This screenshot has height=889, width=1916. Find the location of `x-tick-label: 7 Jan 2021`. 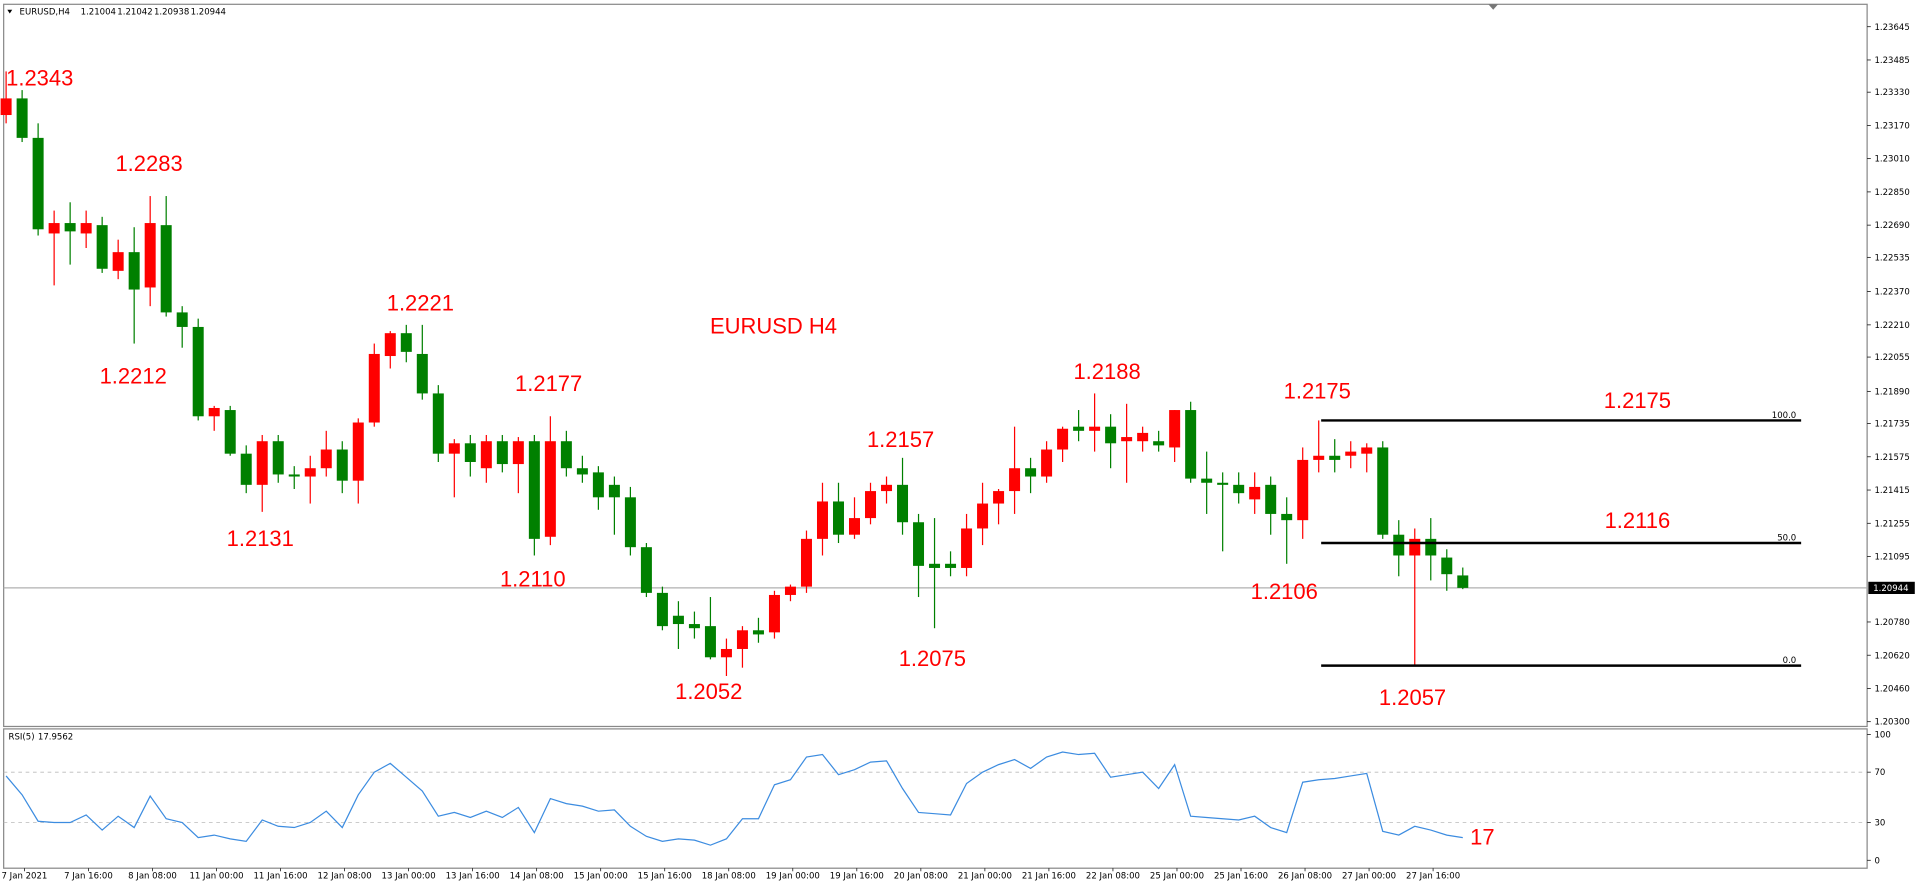

x-tick-label: 7 Jan 2021 is located at coordinates (25, 877).